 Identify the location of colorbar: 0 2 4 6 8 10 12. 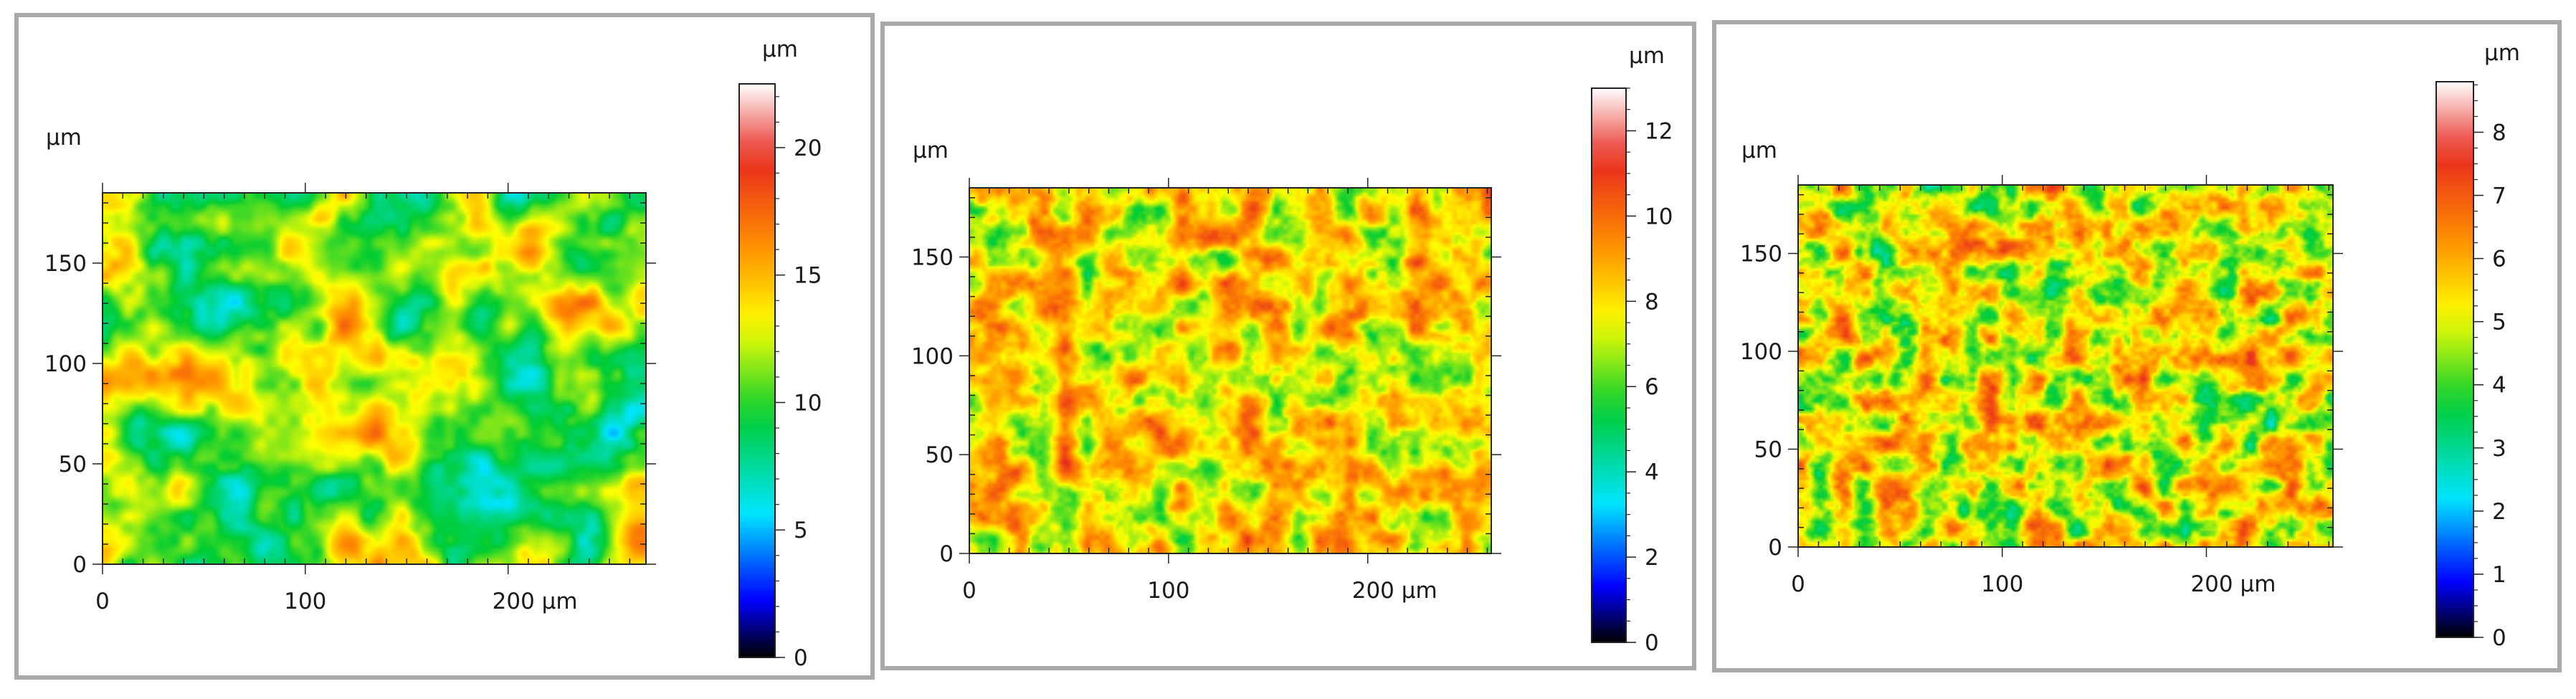
(1632, 371).